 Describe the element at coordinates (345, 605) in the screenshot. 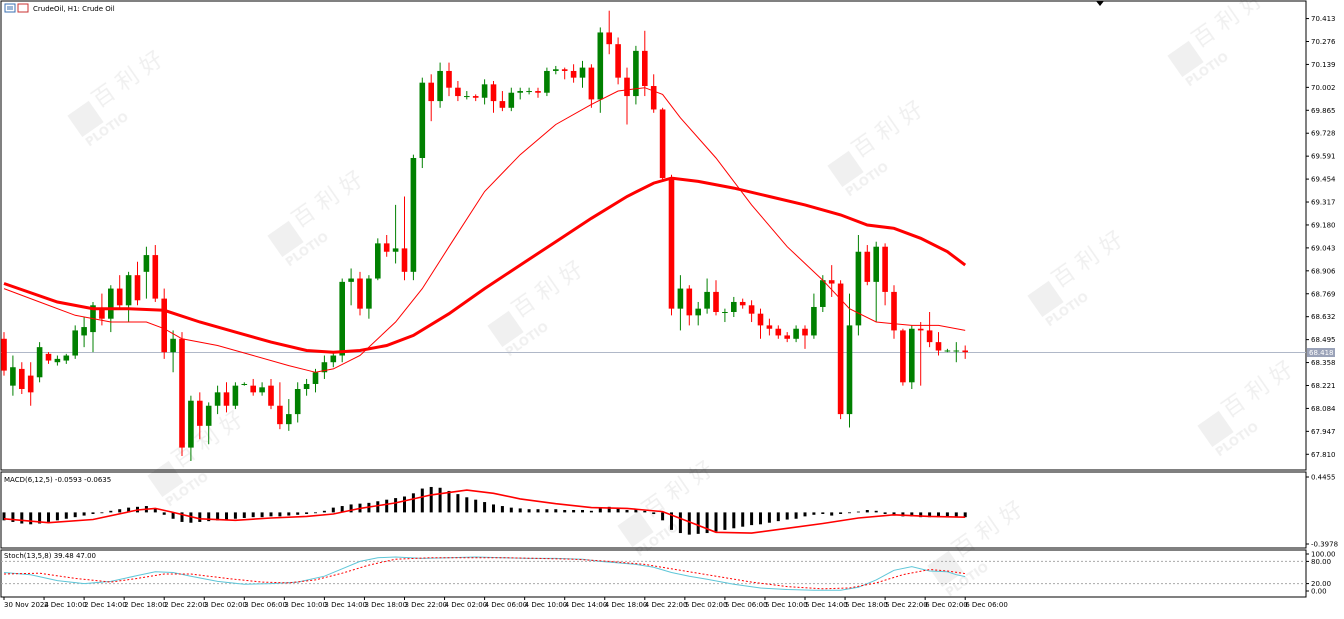

I see `time-tick-label: 3 Dec 14:00` at that location.